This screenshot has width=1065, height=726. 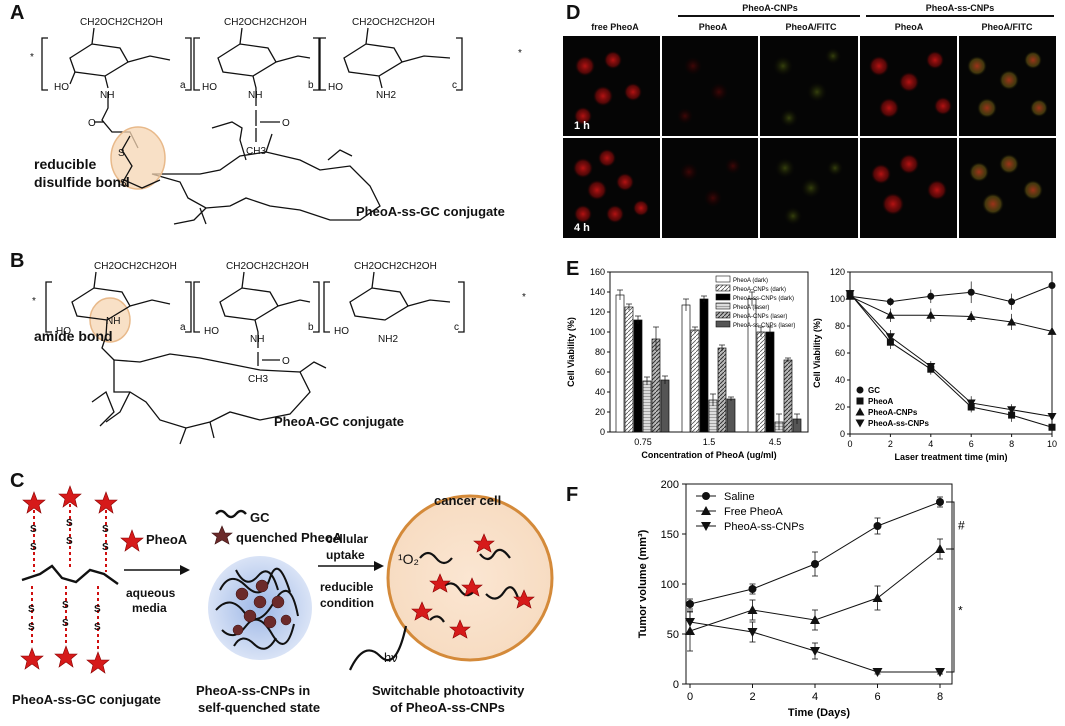 What do you see at coordinates (256, 151) in the screenshot?
I see `svg-text: CH3` at bounding box center [256, 151].